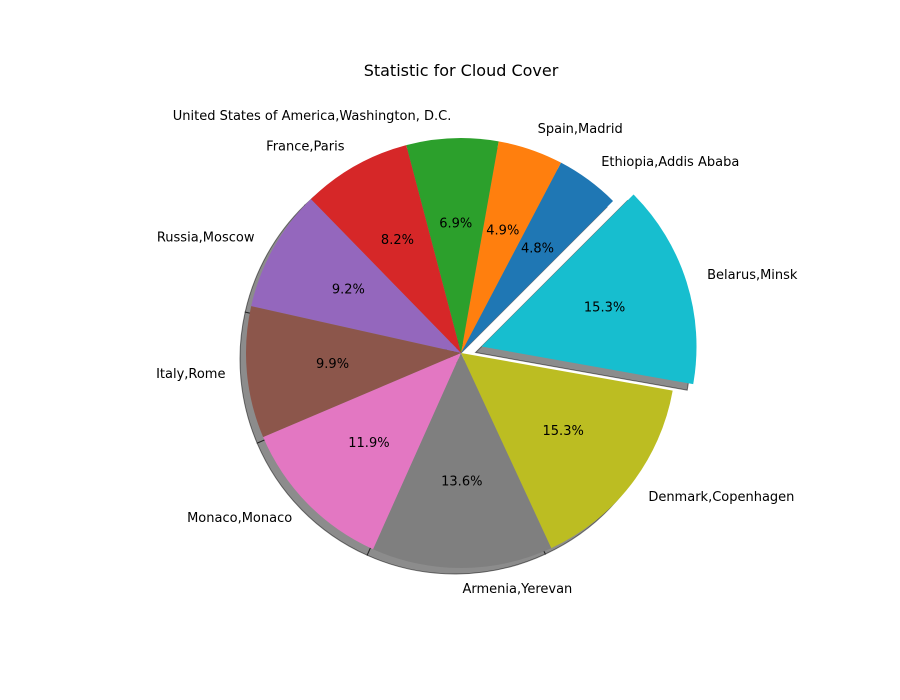 This screenshot has width=900, height=700. Describe the element at coordinates (563, 431) in the screenshot. I see `pct-label-denmark-copenhagen: 15.3%` at that location.